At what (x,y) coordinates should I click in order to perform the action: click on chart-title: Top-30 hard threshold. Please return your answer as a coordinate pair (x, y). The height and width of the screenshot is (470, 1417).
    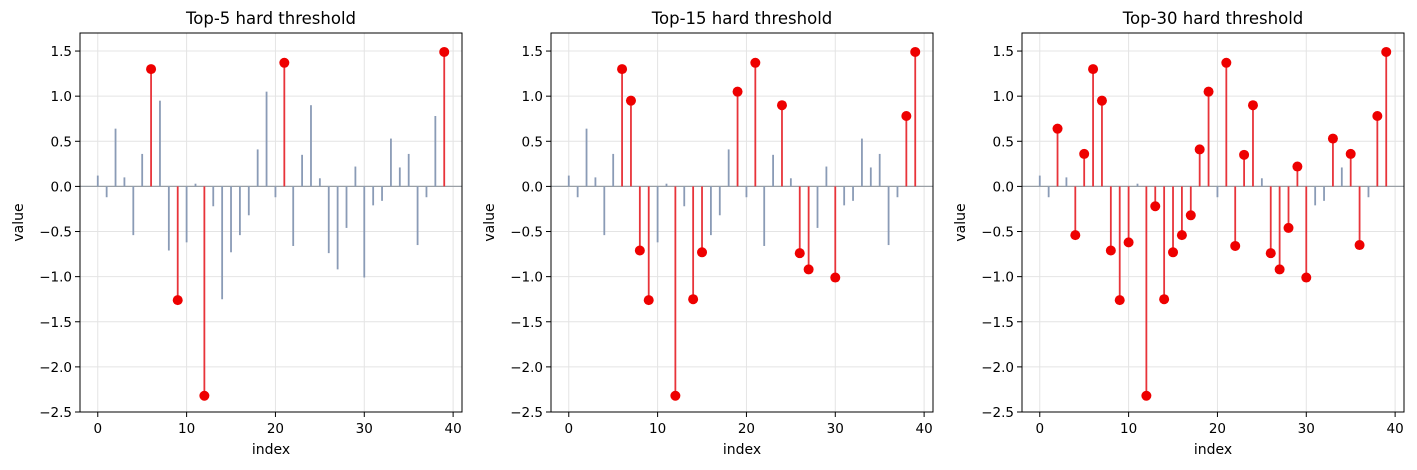
    Looking at the image, I should click on (1213, 18).